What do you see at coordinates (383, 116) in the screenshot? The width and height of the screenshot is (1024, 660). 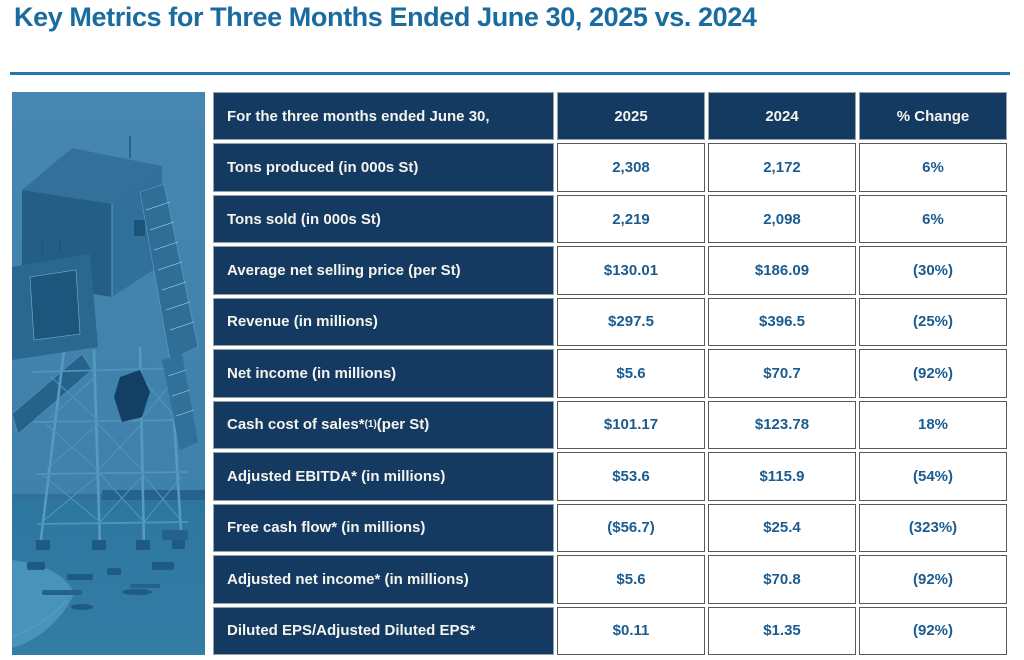 I see `column-header-metric: For the three months ended June 30,` at bounding box center [383, 116].